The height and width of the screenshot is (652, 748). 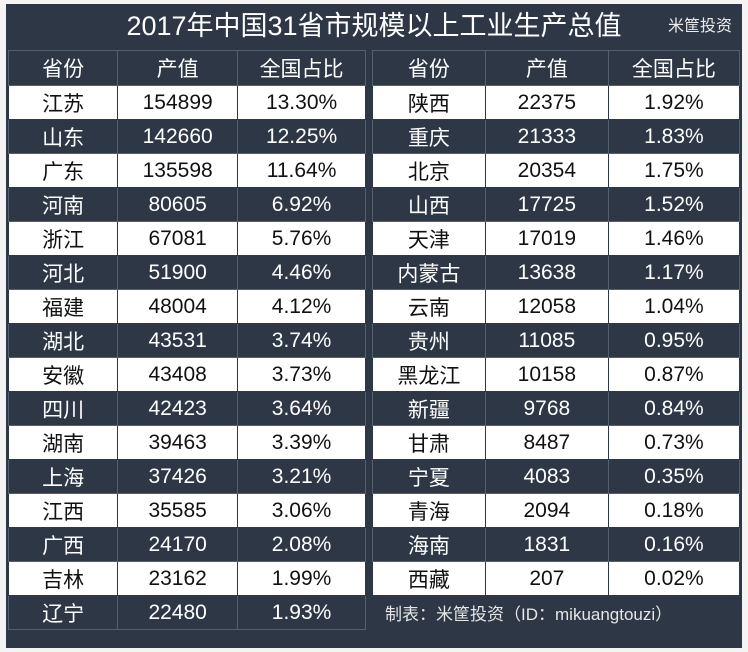 What do you see at coordinates (301, 136) in the screenshot?
I see `cell-share: 12.25%` at bounding box center [301, 136].